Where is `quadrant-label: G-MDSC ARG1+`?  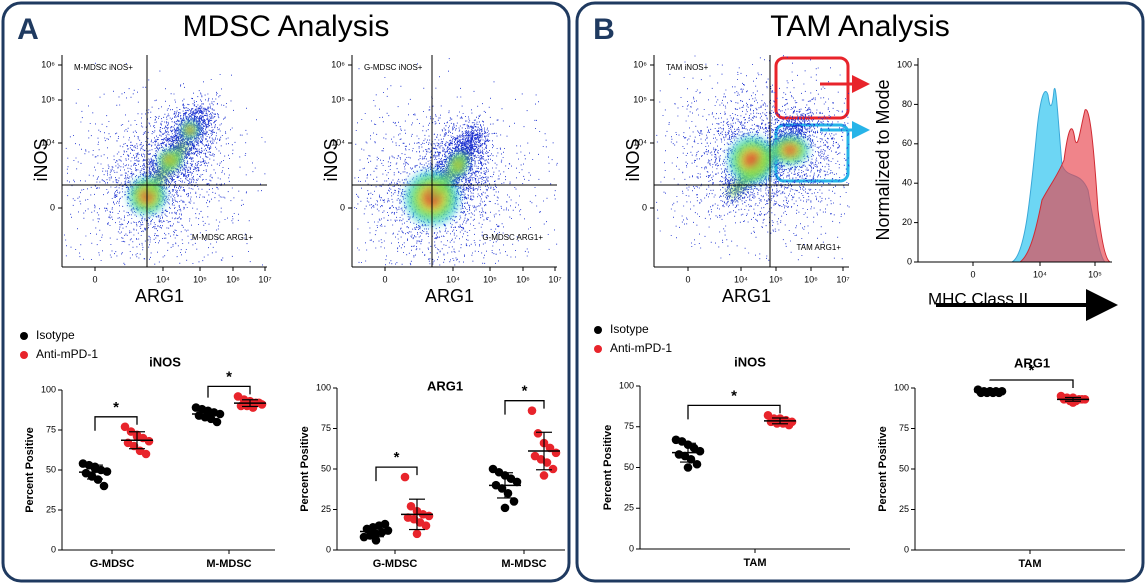 quadrant-label: G-MDSC ARG1+ is located at coordinates (512, 237).